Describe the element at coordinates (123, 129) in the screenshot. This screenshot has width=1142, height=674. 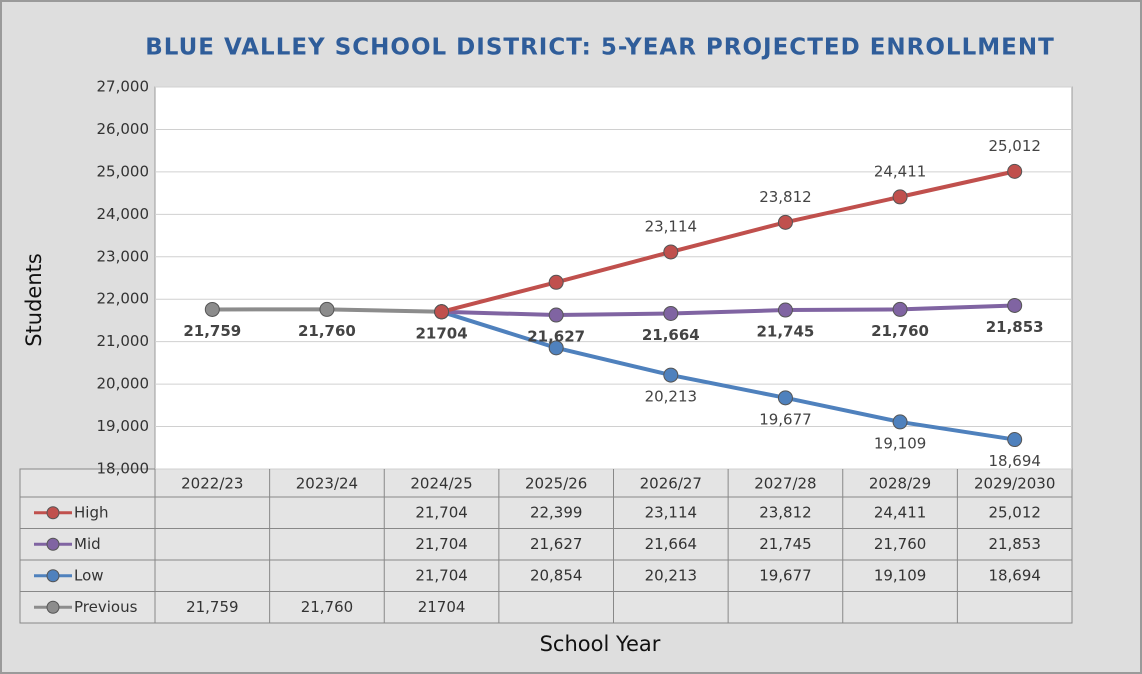
I see `y-tick-label: 26,000` at that location.